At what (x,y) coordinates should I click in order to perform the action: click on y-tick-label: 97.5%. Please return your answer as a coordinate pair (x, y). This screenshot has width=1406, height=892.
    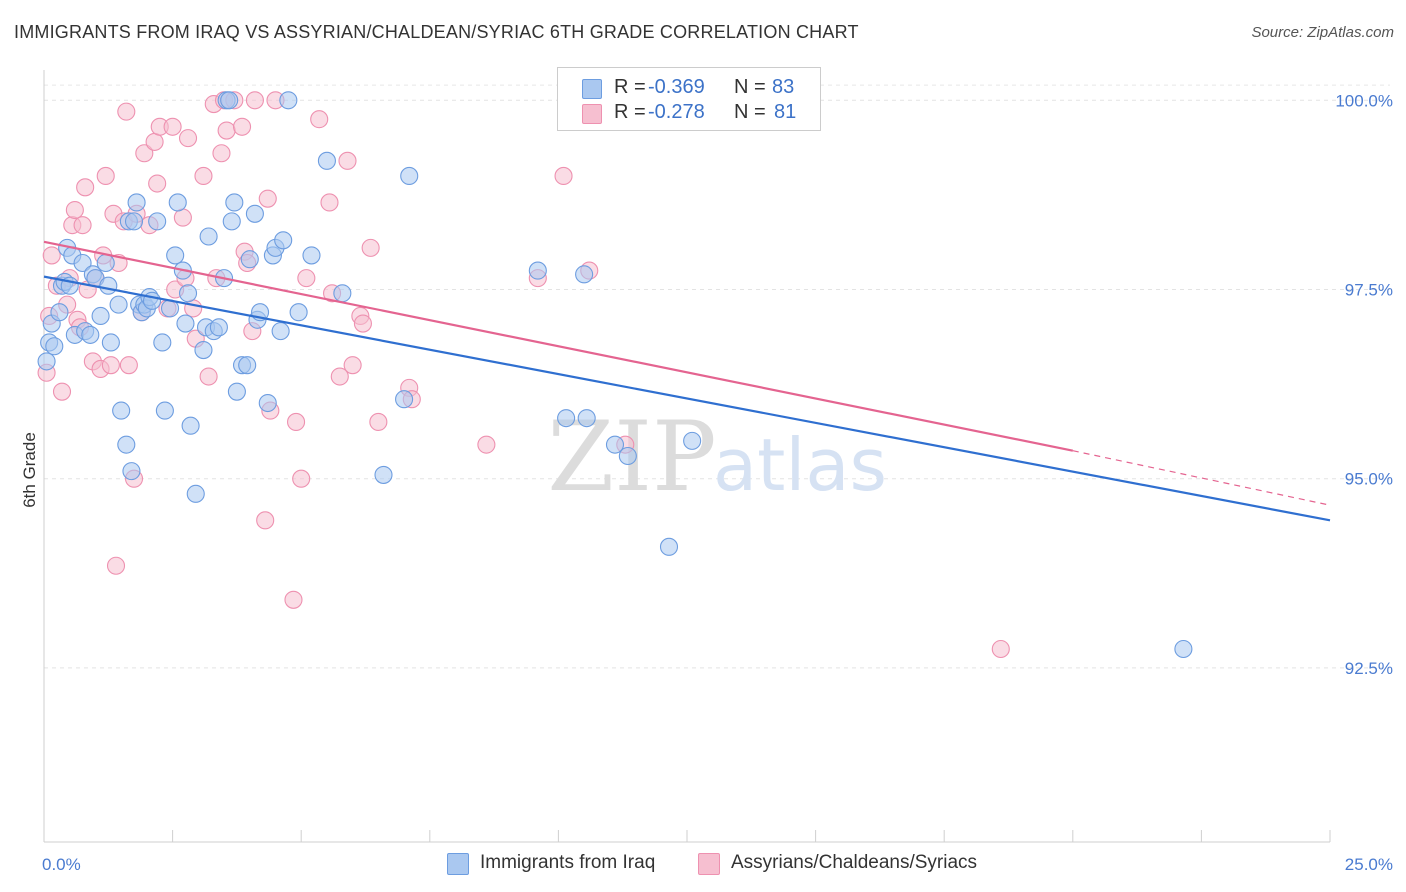
    Looking at the image, I should click on (1369, 289).